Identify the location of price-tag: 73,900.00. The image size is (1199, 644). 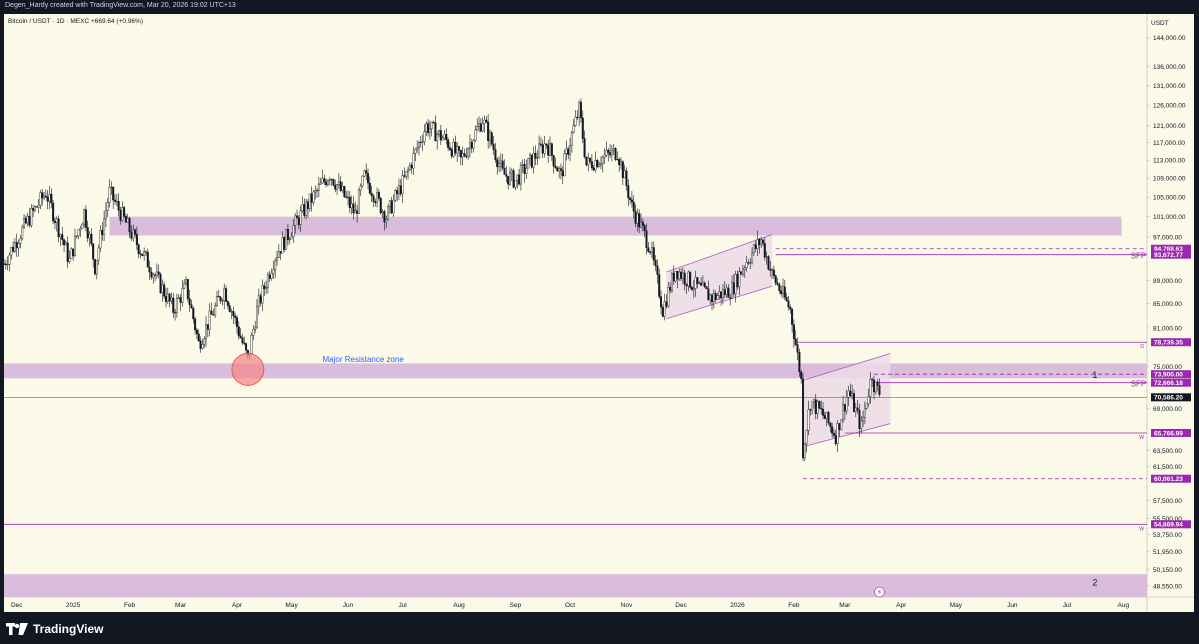
(1171, 374).